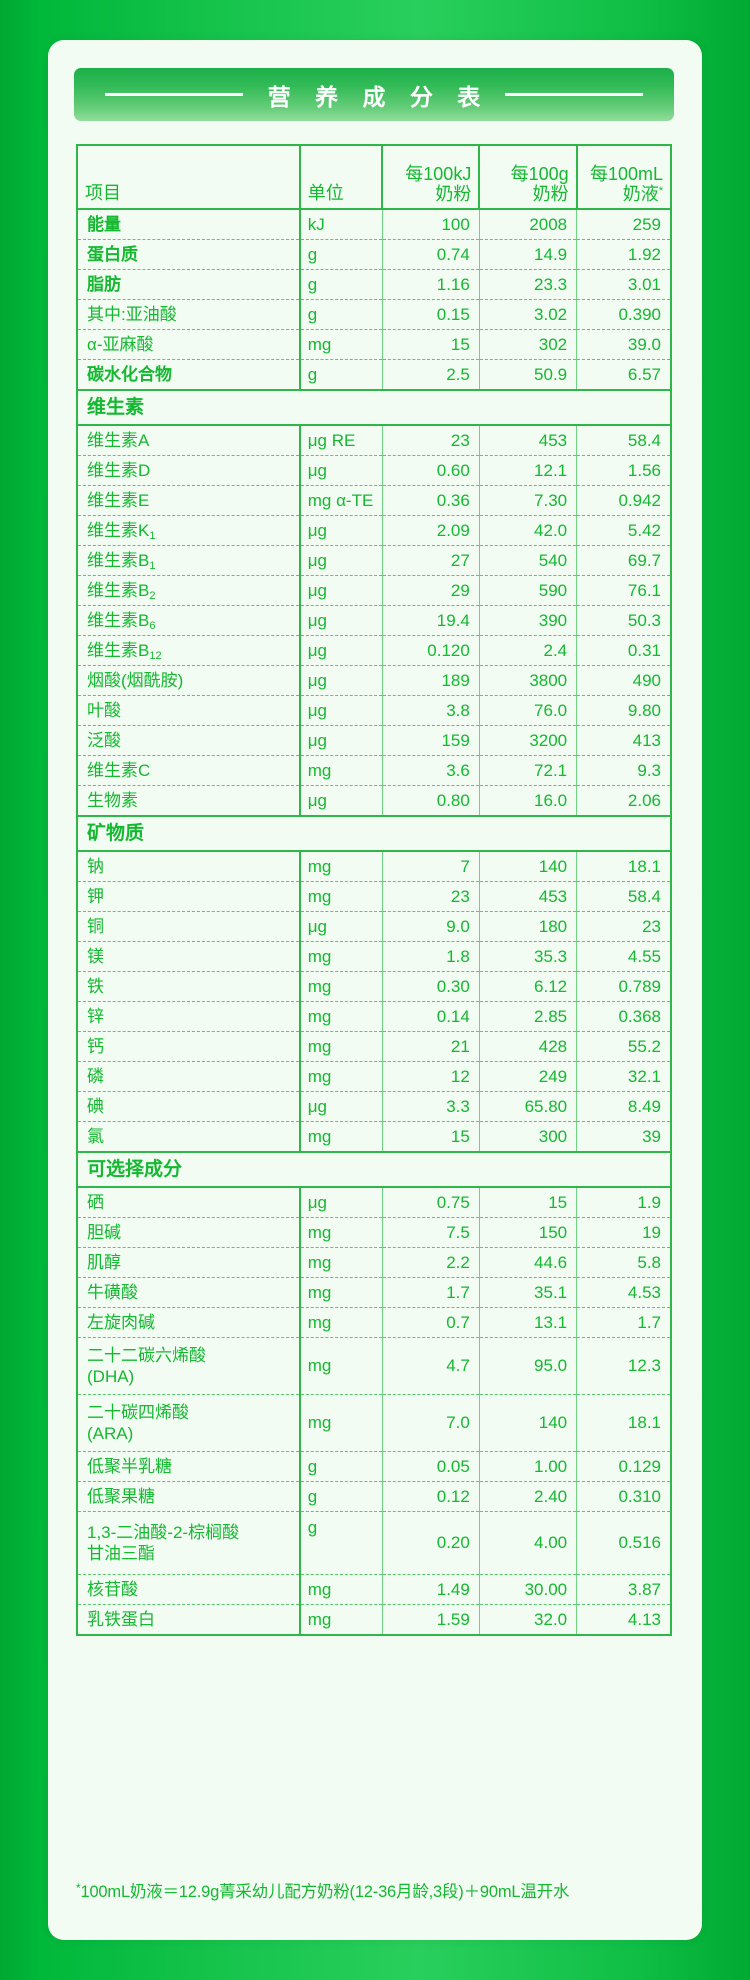 Image resolution: width=750 pixels, height=1980 pixels. What do you see at coordinates (188, 710) in the screenshot?
I see `row-item-name: 叶酸` at bounding box center [188, 710].